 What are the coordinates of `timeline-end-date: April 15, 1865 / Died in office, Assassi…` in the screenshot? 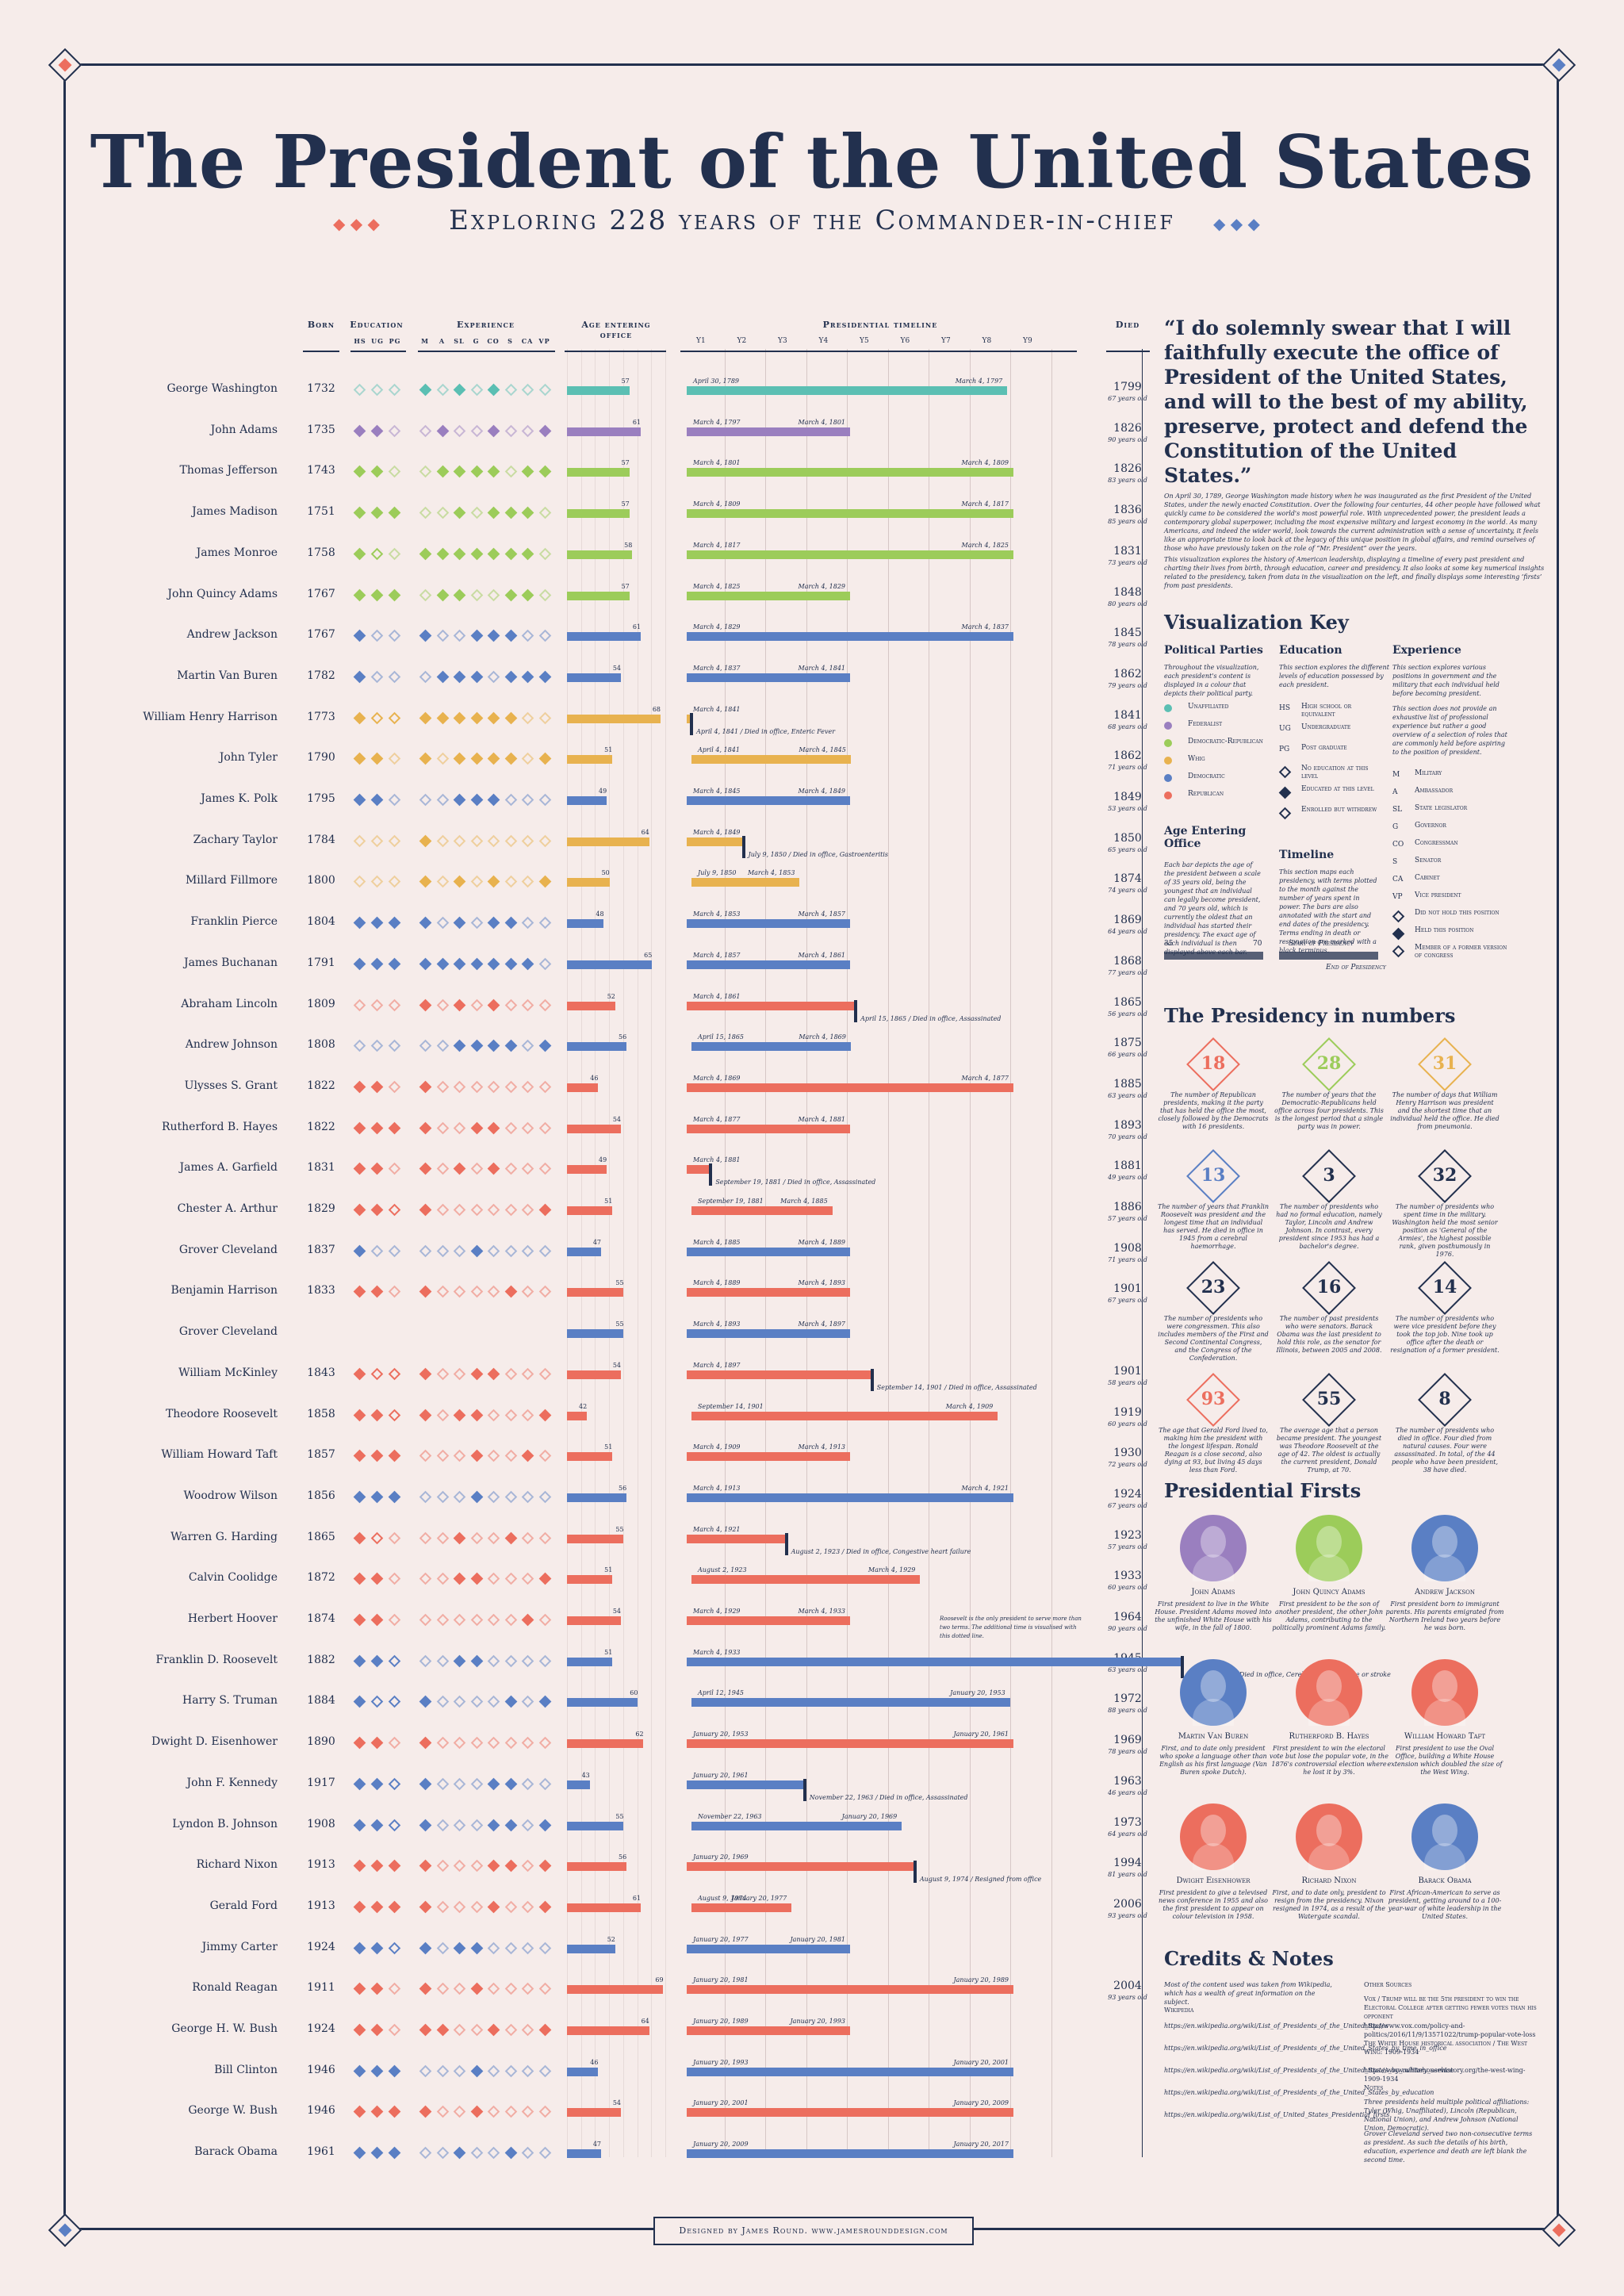 It's located at (931, 1018).